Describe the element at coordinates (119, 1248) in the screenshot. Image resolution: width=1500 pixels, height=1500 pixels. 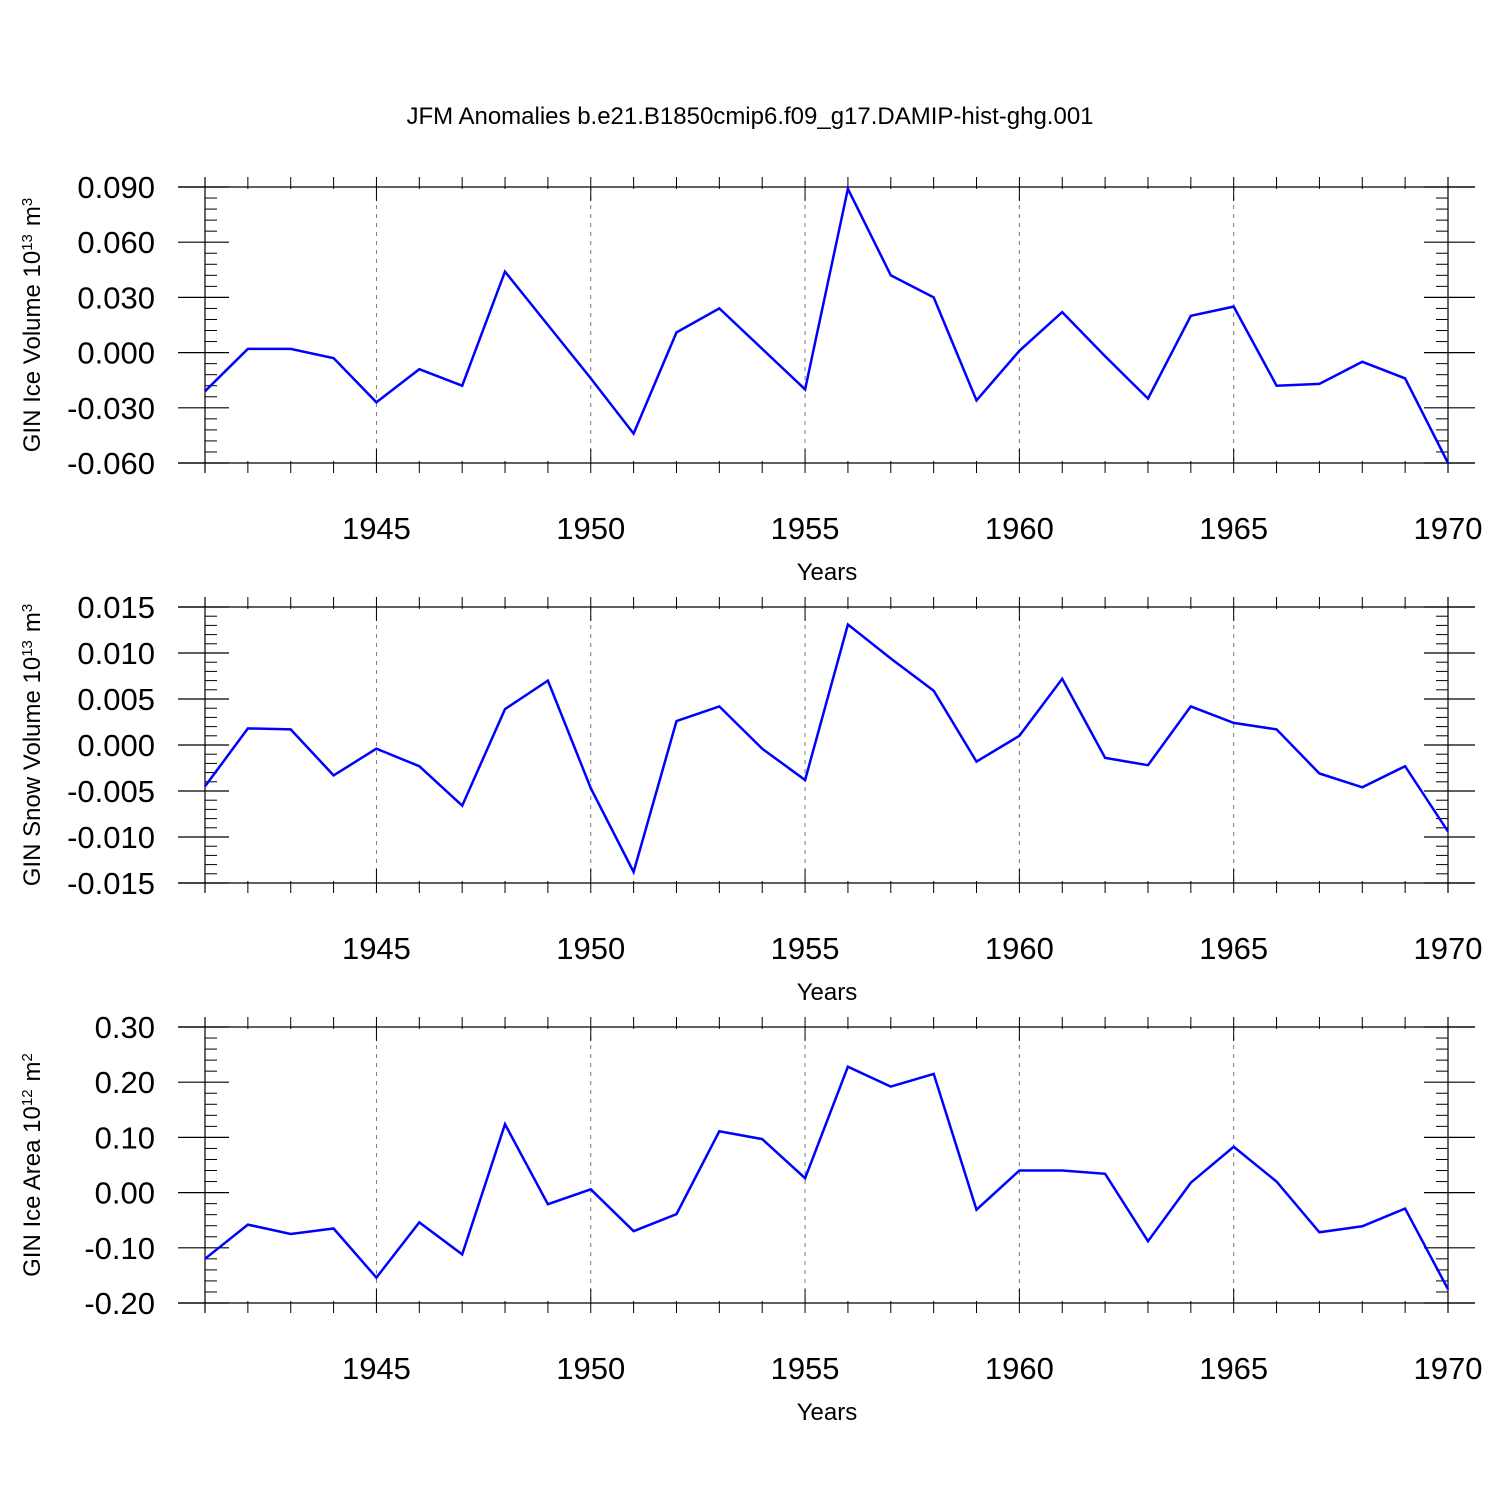
I see `y-tick-label: -0.10` at that location.